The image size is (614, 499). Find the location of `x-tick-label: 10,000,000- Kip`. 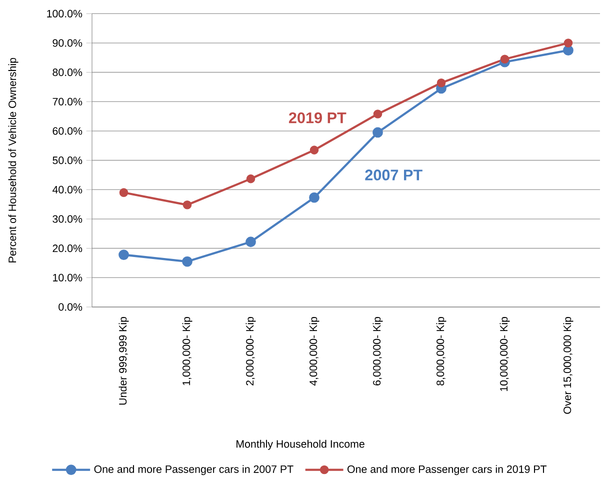

x-tick-label: 10,000,000- Kip is located at coordinates (505, 353).